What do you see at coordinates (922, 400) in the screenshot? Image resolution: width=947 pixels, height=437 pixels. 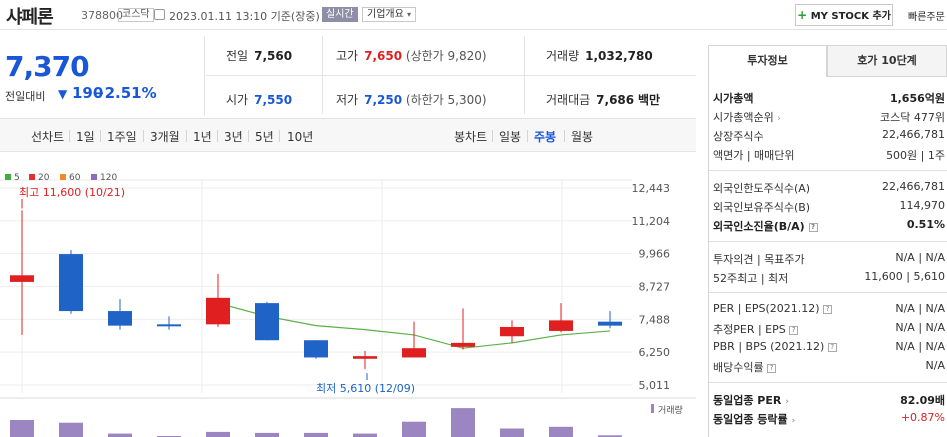 I see `industry-per-value: 82.09배` at bounding box center [922, 400].